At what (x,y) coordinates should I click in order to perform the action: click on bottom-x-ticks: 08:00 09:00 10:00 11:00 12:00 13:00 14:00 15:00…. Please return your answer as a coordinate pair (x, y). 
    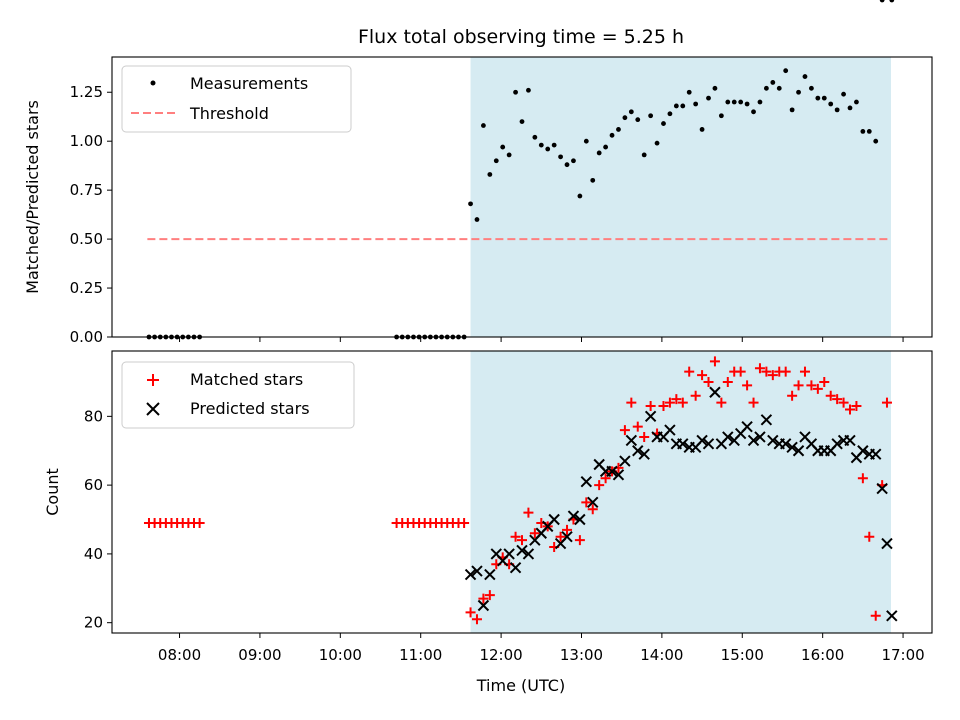
    Looking at the image, I should click on (541, 648).